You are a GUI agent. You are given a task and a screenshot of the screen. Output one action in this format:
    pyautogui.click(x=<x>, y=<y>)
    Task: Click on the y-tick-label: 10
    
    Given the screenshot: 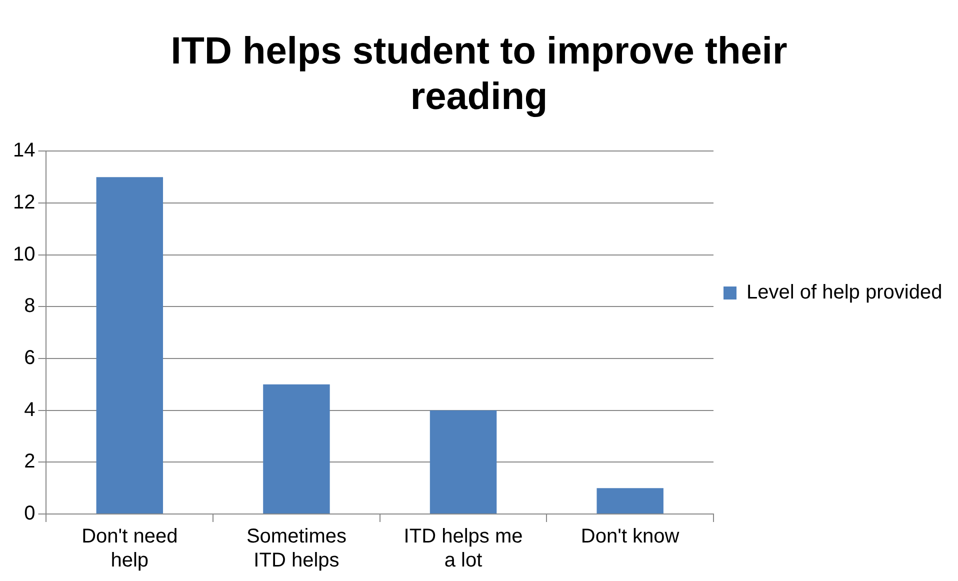 What is the action you would take?
    pyautogui.click(x=24, y=254)
    